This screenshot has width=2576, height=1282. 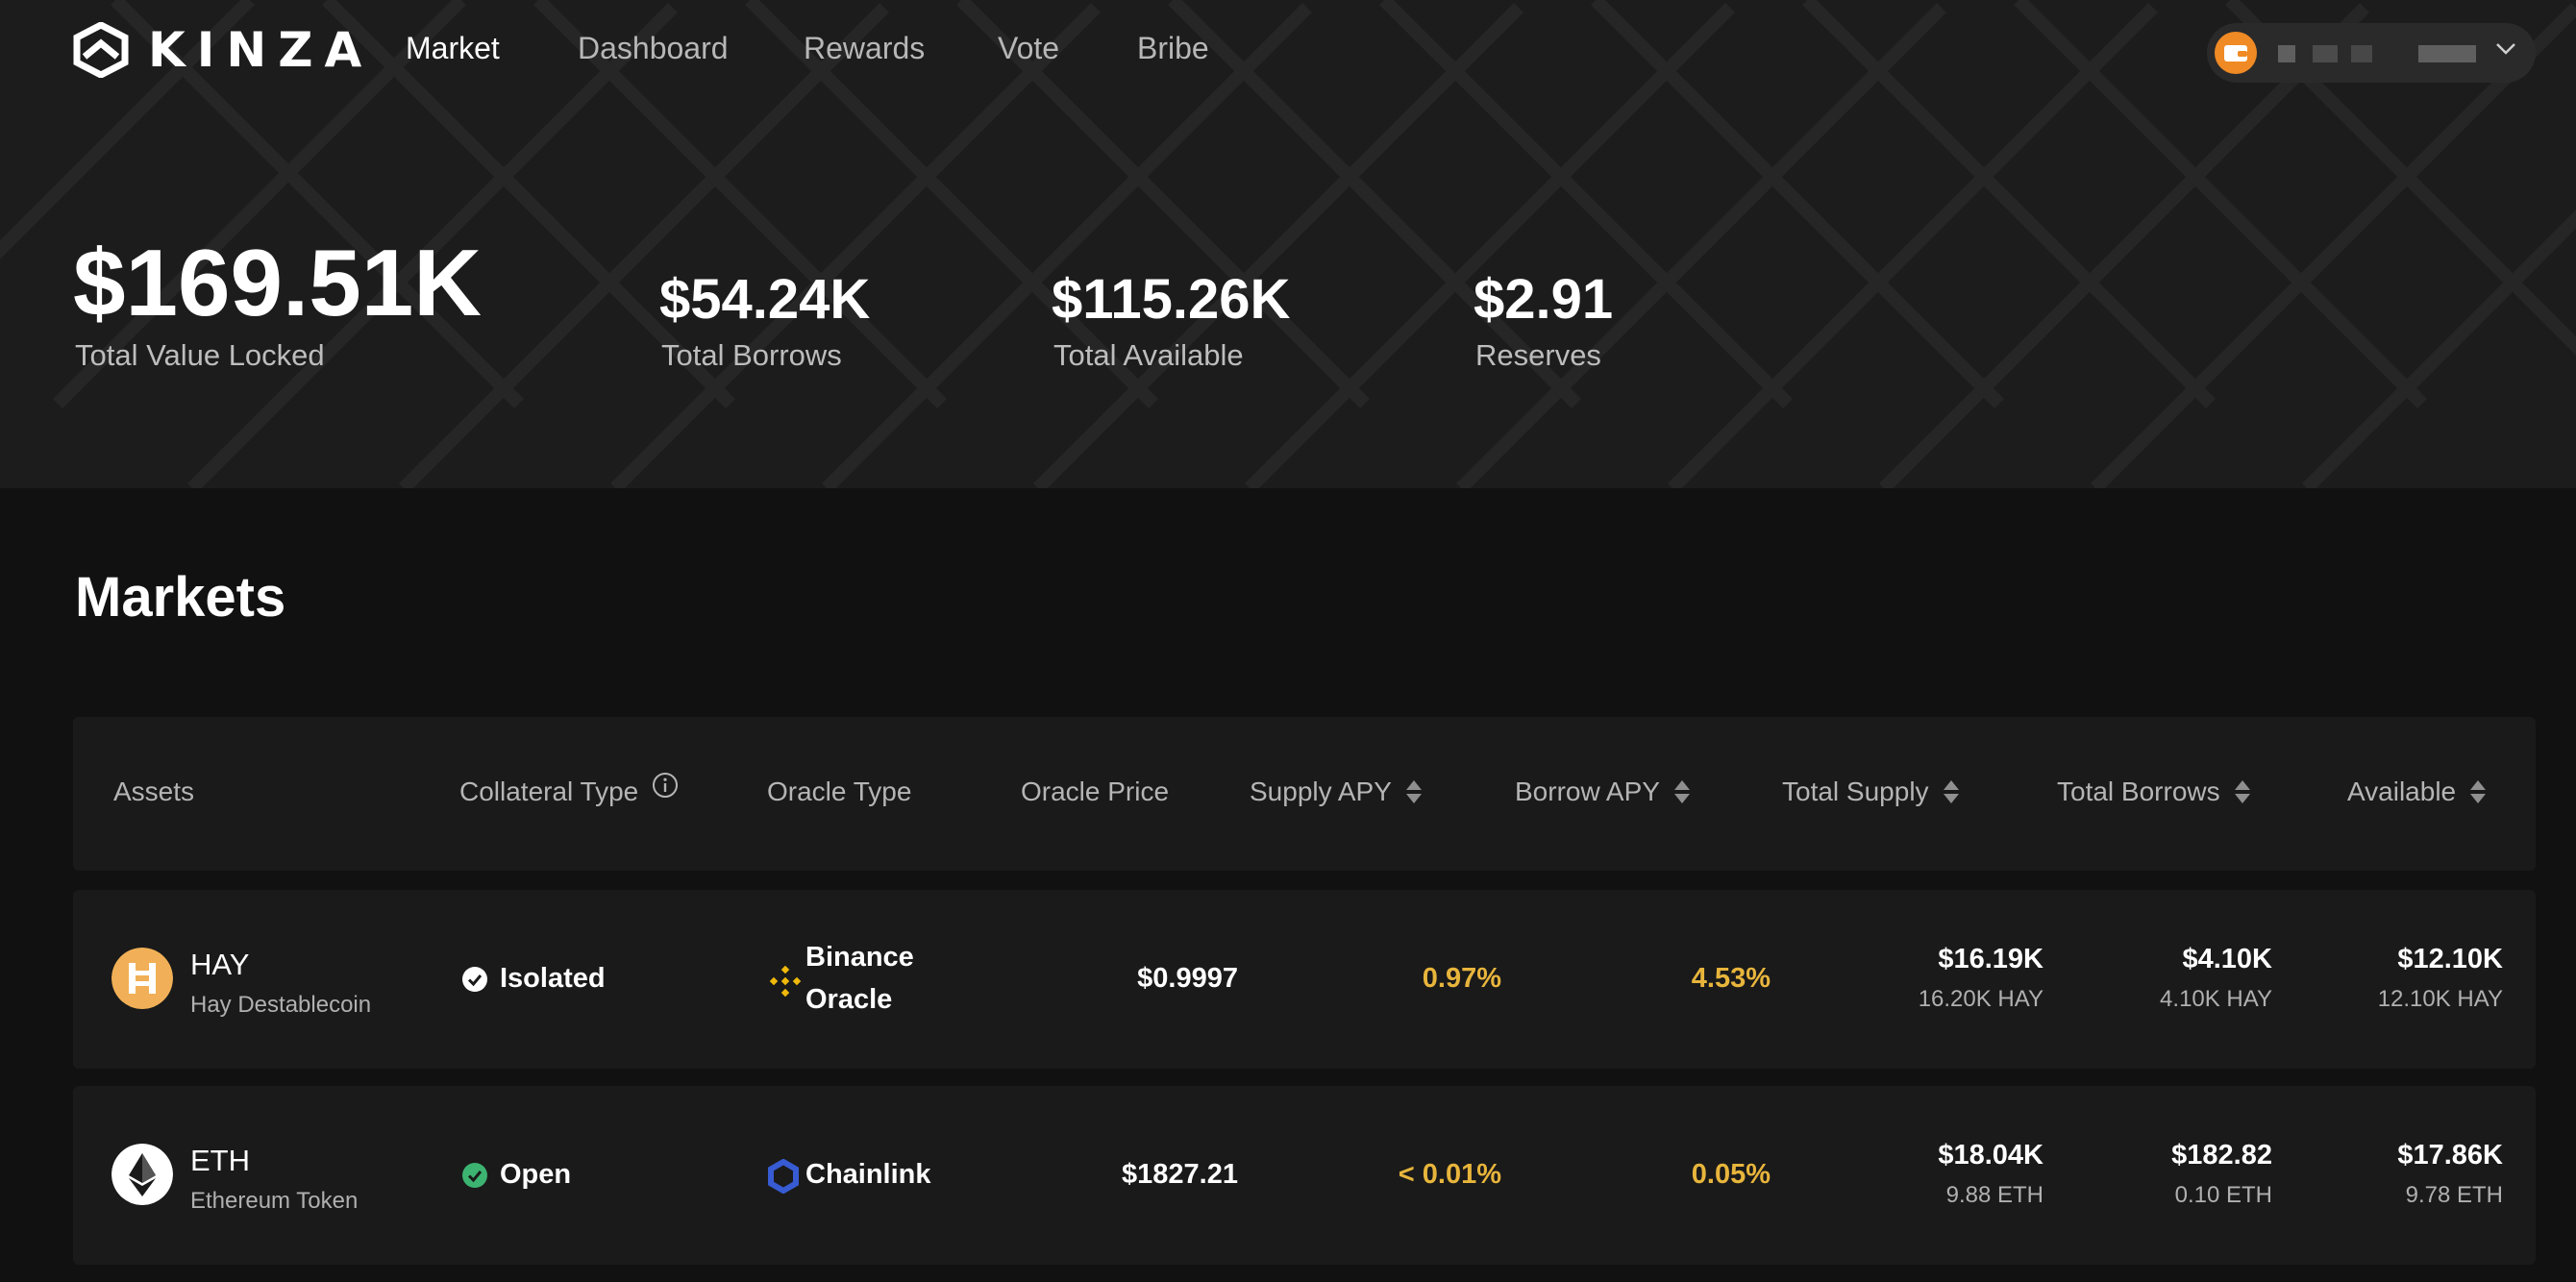 I want to click on col-oracle-type: Oracle Type, so click(x=839, y=791).